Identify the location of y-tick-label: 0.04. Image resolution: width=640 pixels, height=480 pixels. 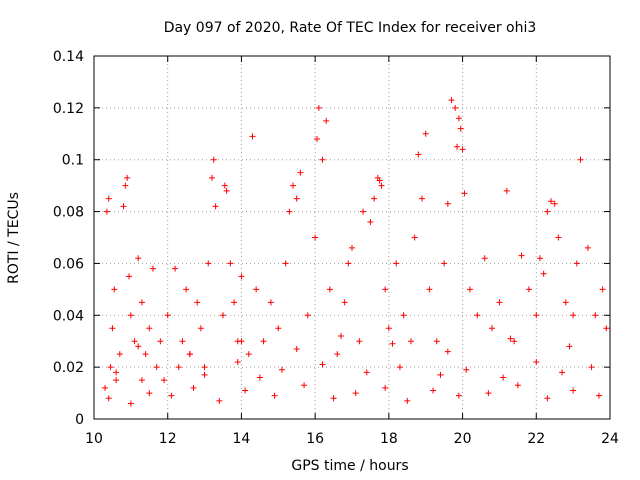
(68, 316).